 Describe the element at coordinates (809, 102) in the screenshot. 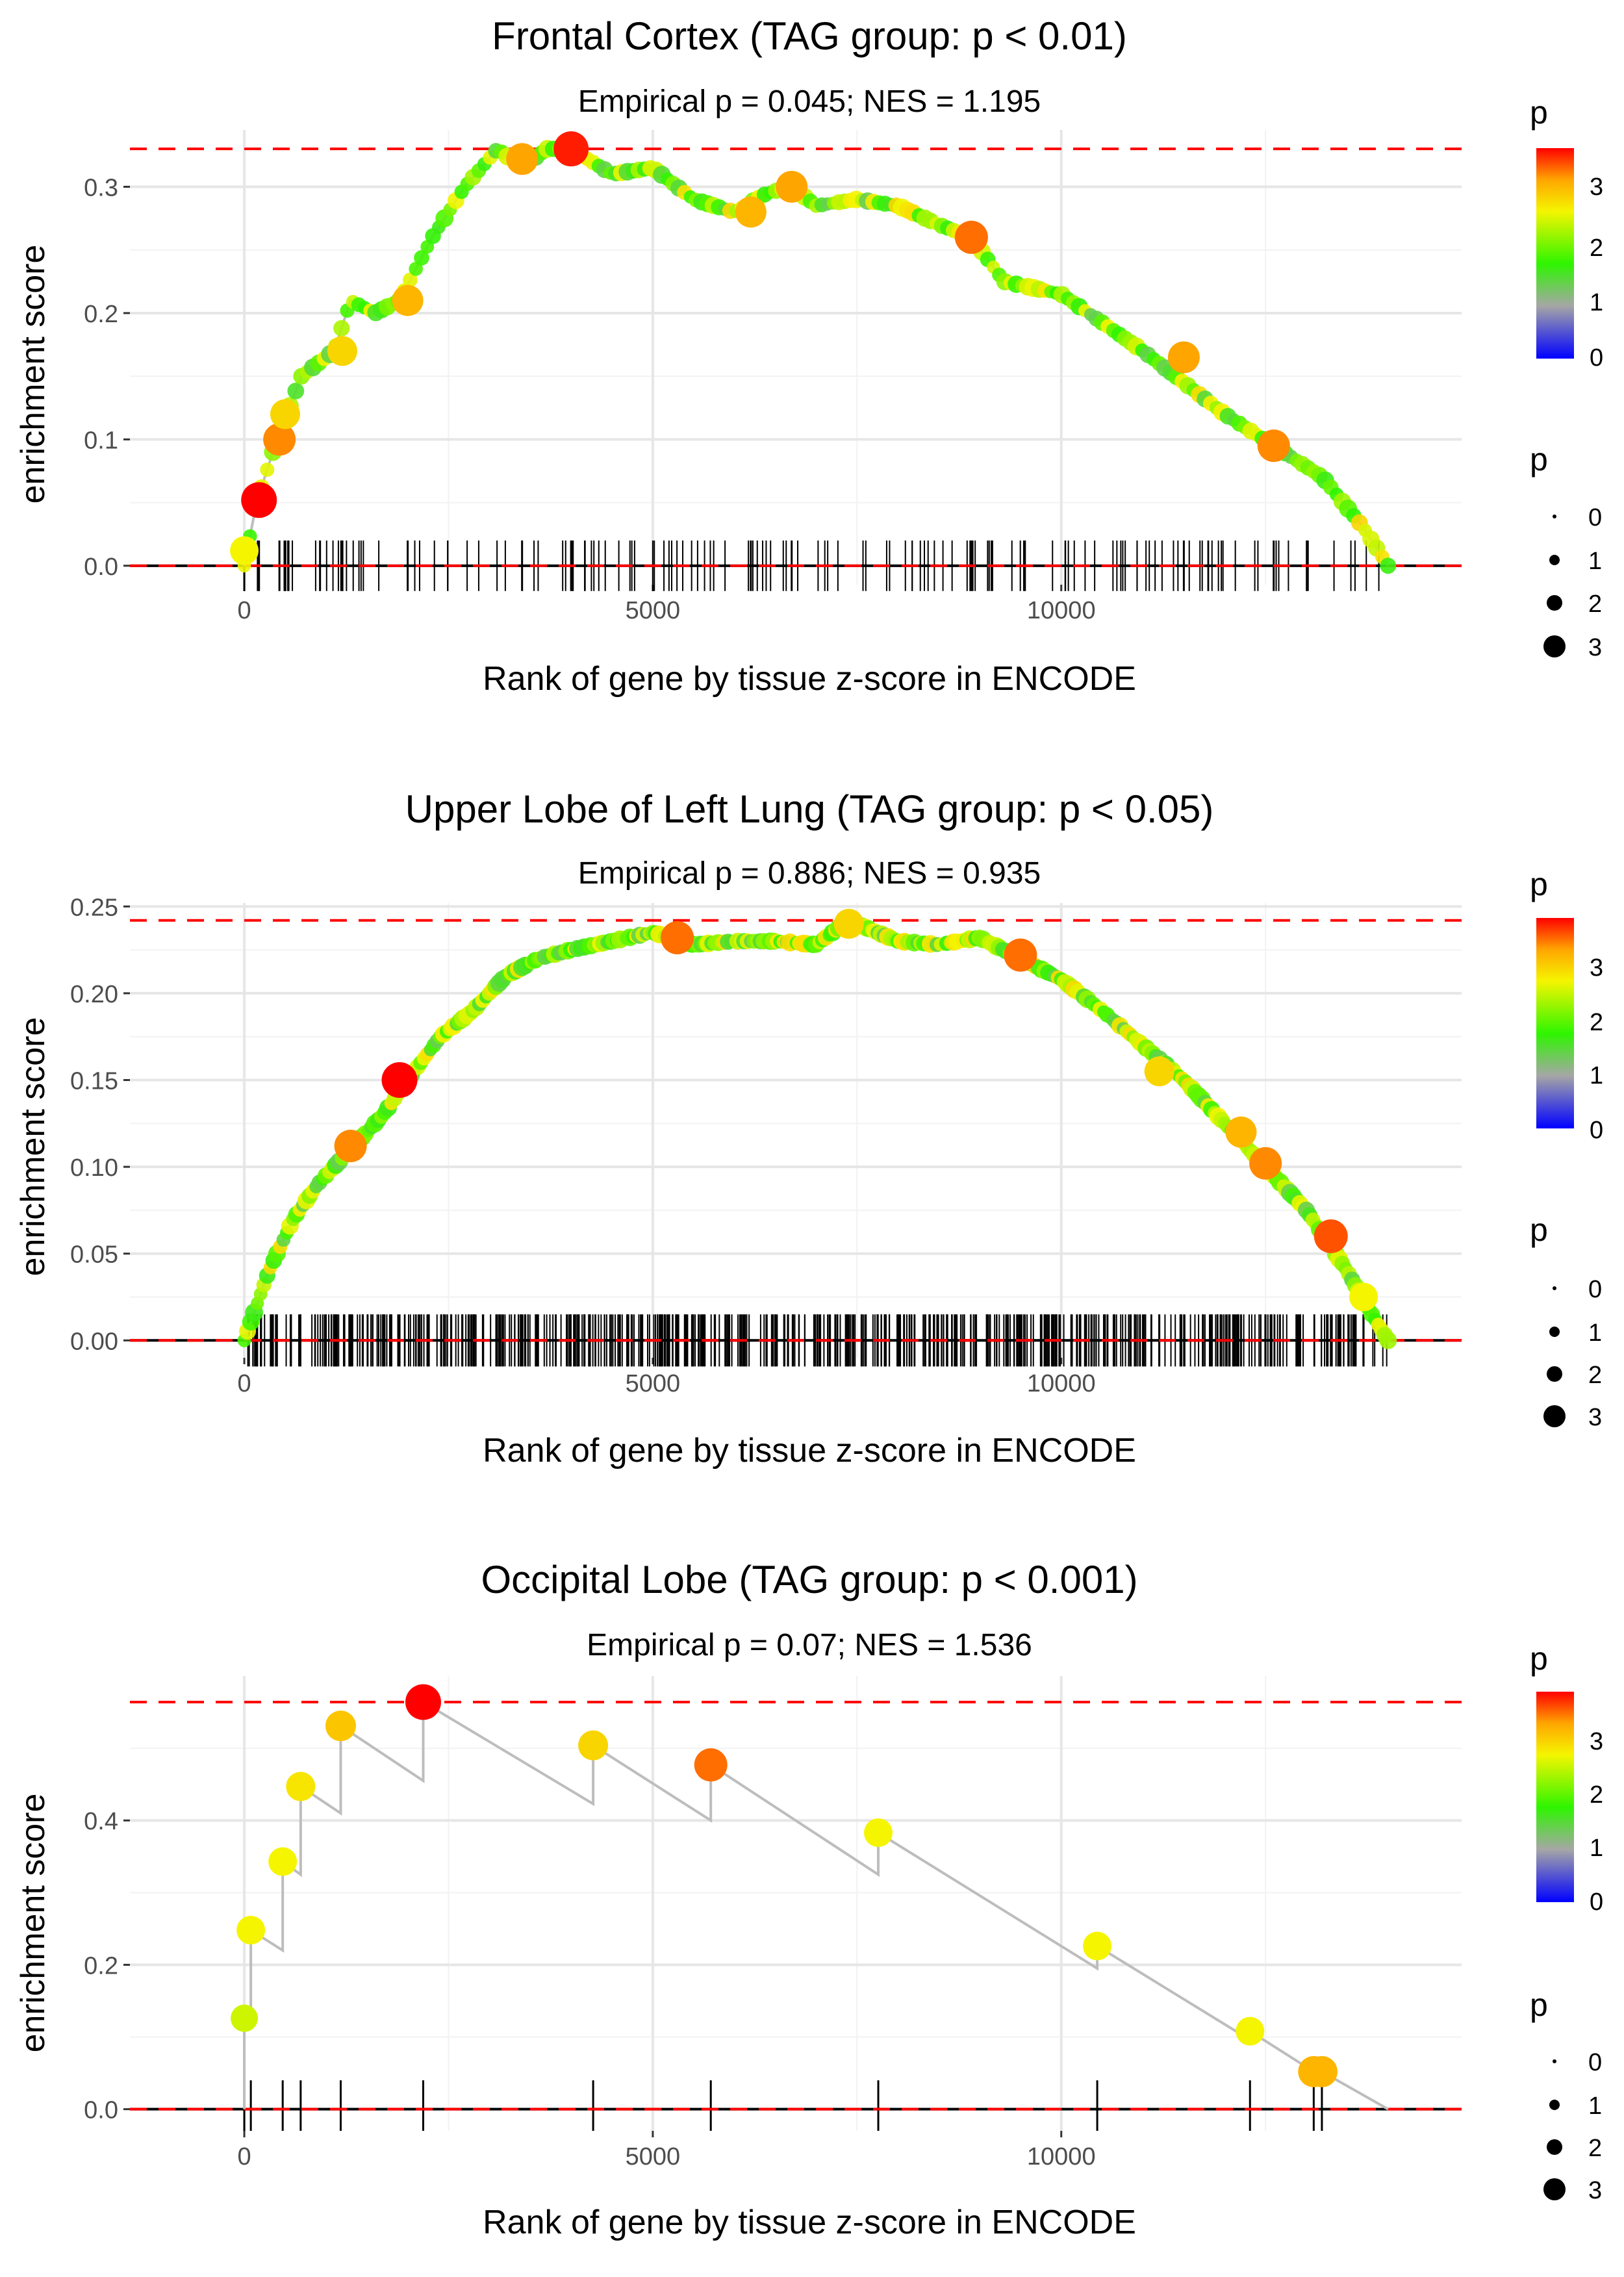

I see `chart-subtitle: Empirical p = 0.045; NES = 1.195` at that location.